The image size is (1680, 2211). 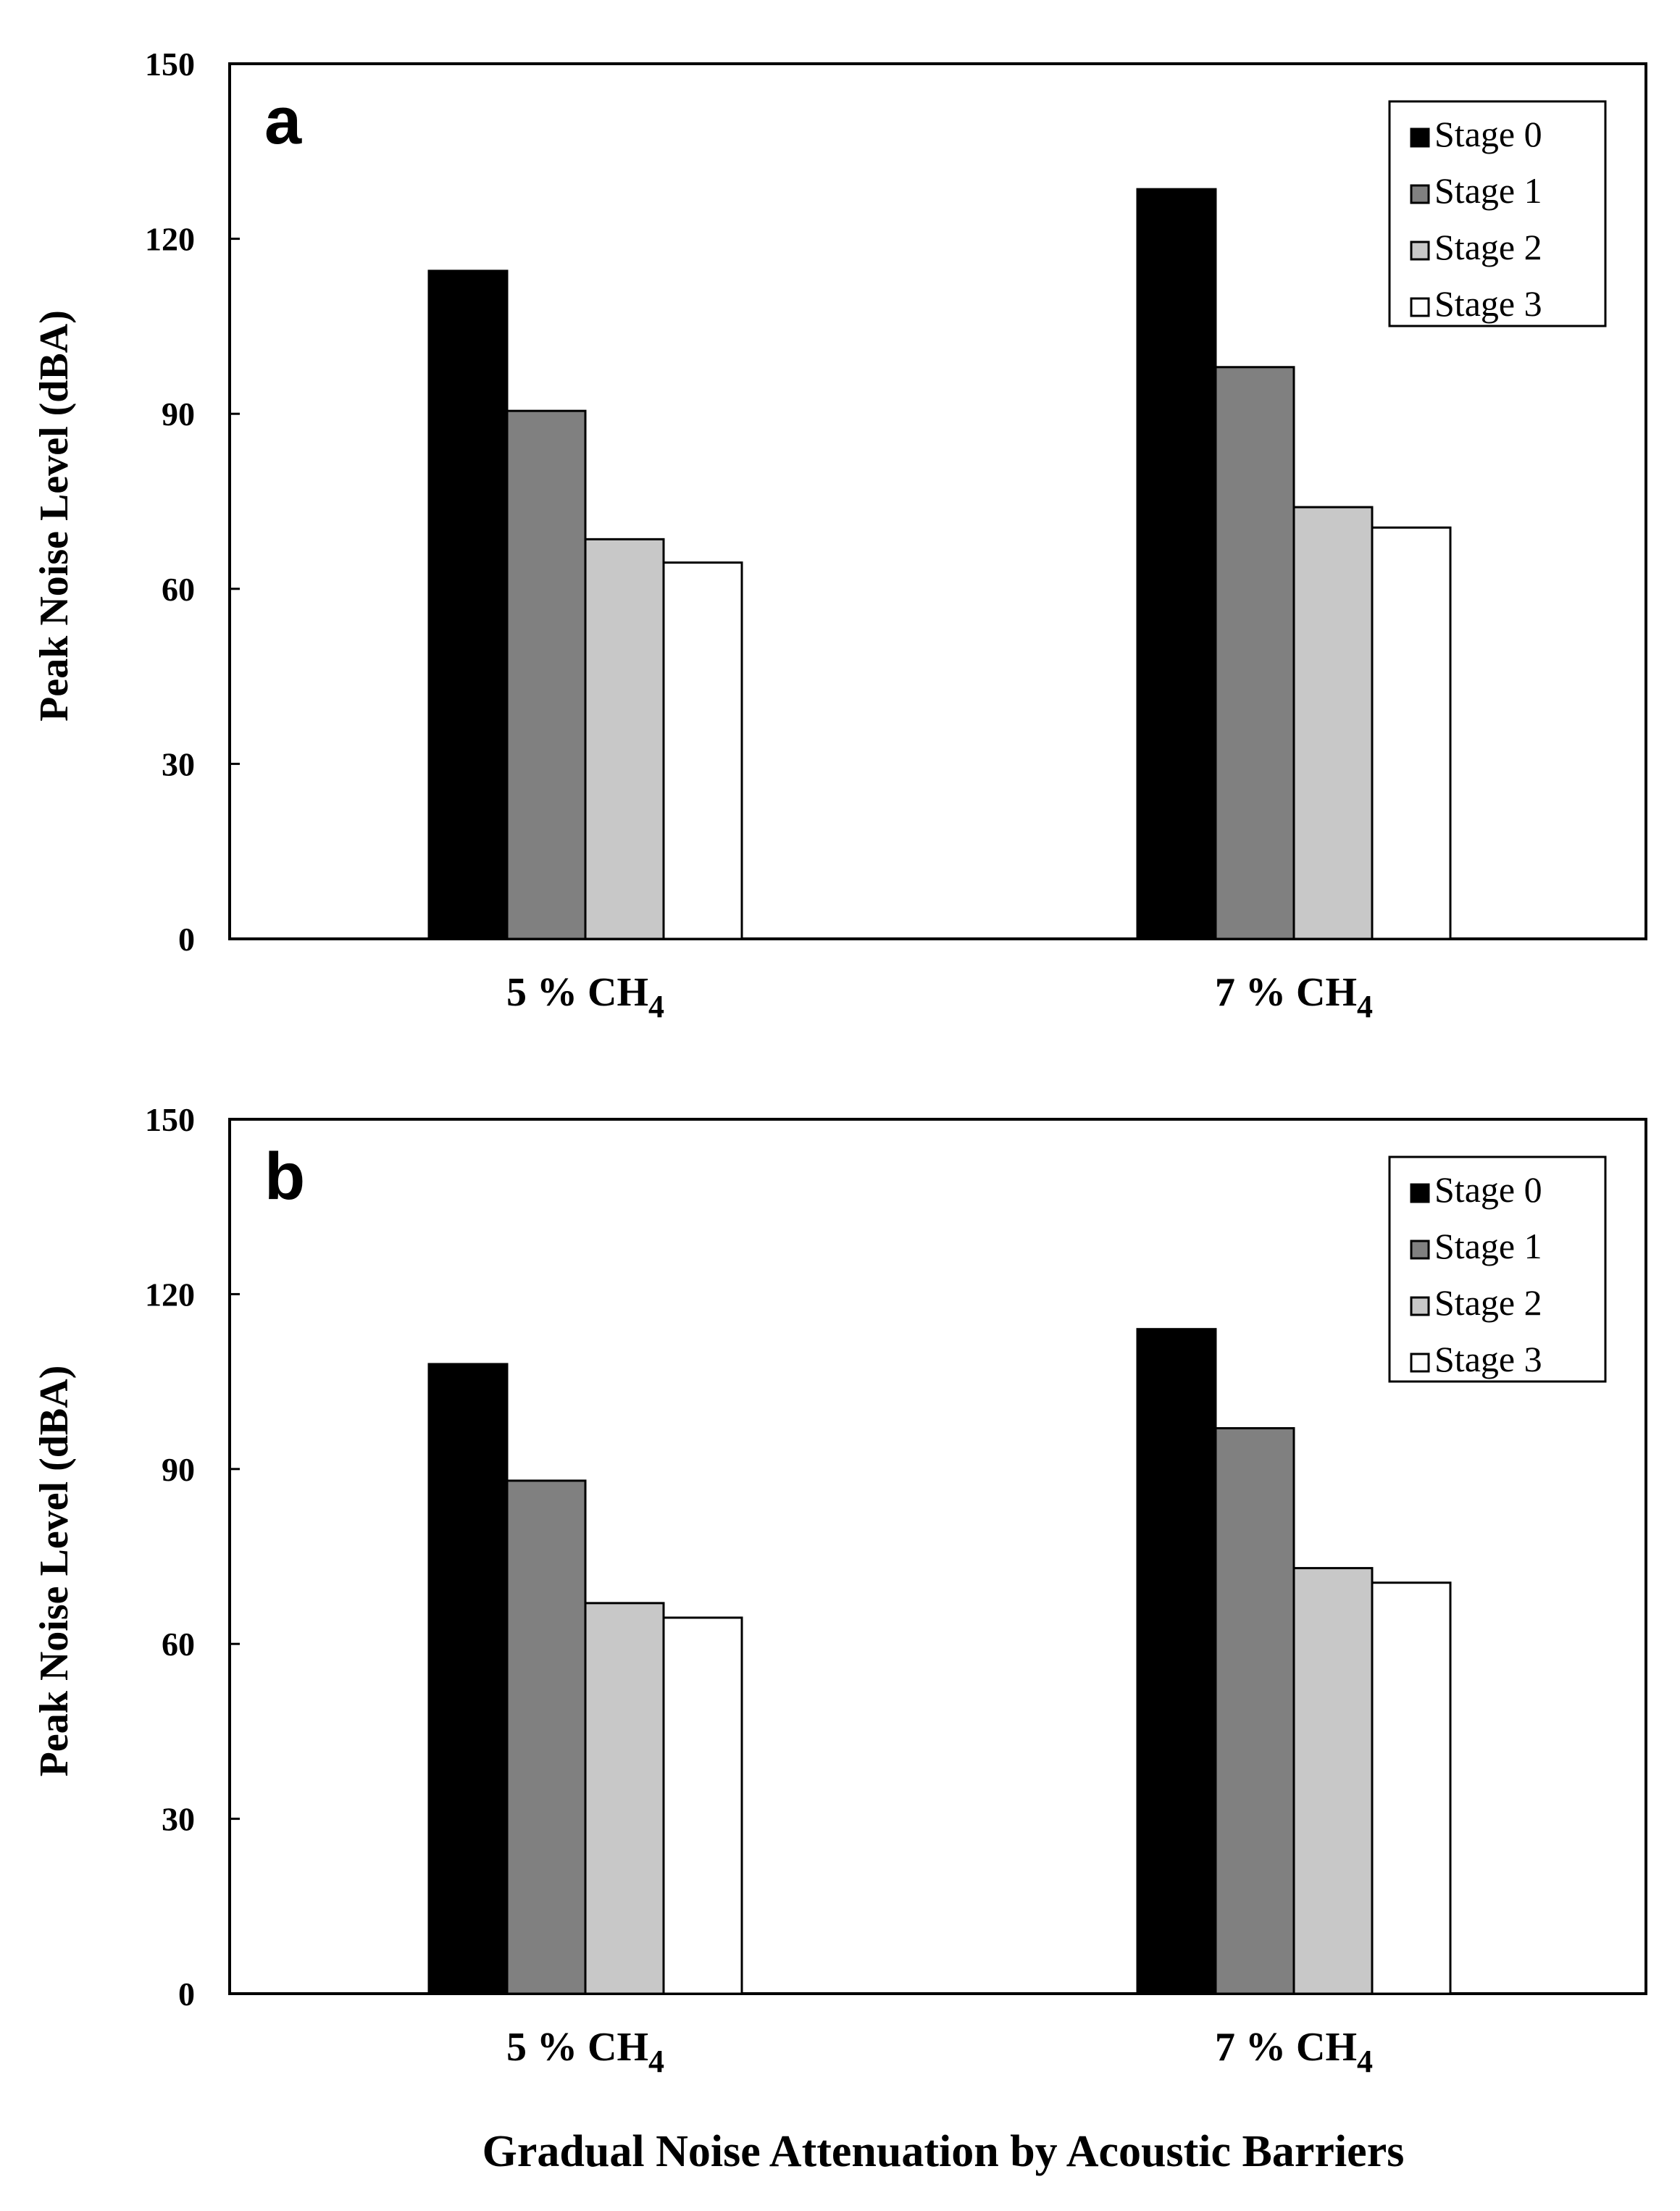 I want to click on panel-label: a, so click(x=283, y=121).